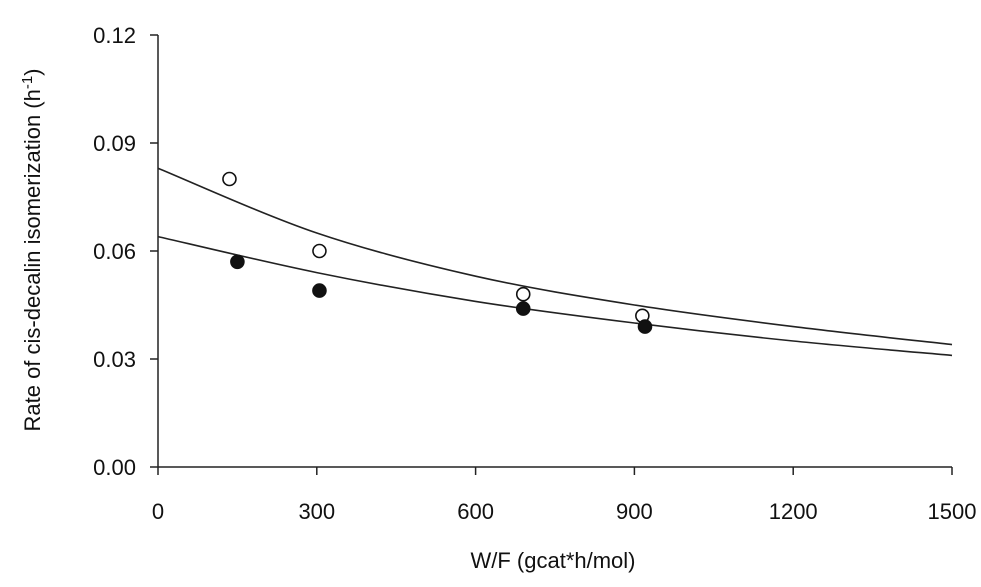  I want to click on x-tick-label: 300, so click(316, 511).